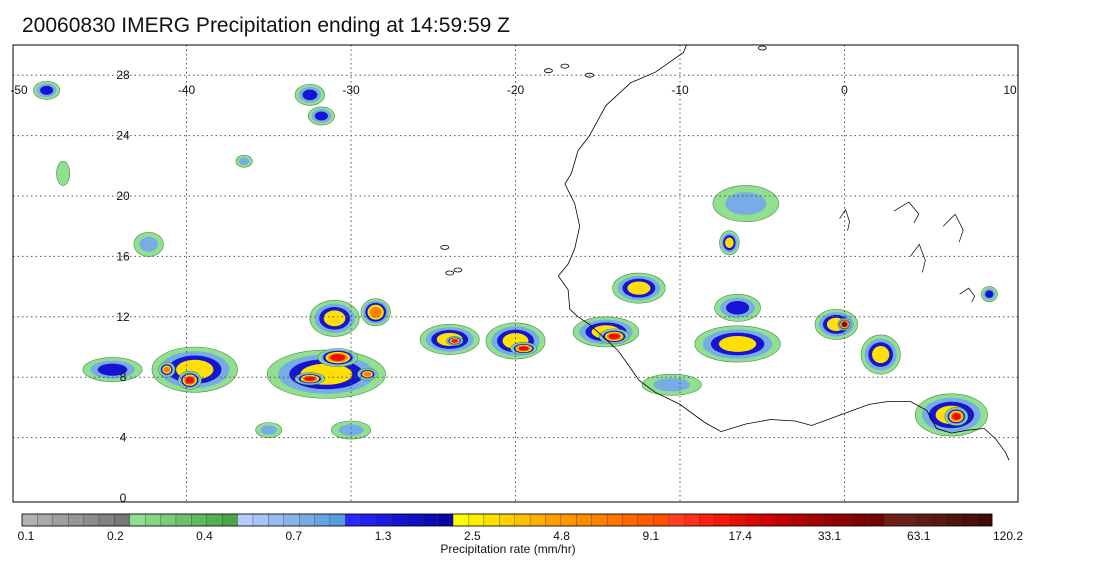 The width and height of the screenshot is (1101, 571). Describe the element at coordinates (123, 438) in the screenshot. I see `lat-tick-label: 4` at that location.